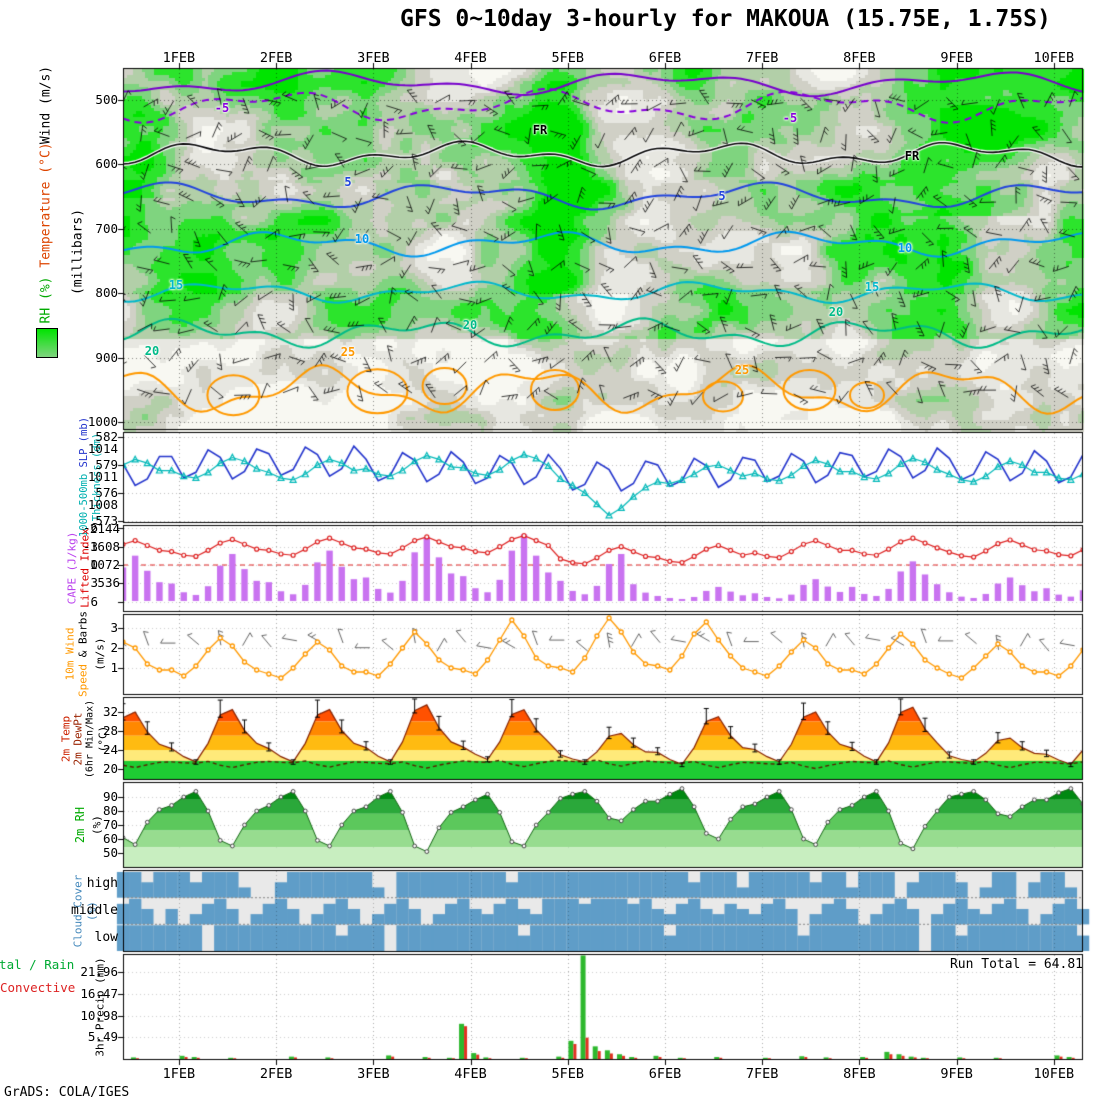 The width and height of the screenshot is (1100, 1100). What do you see at coordinates (110, 796) in the screenshot?
I see `rh-tick-label: 90` at bounding box center [110, 796].